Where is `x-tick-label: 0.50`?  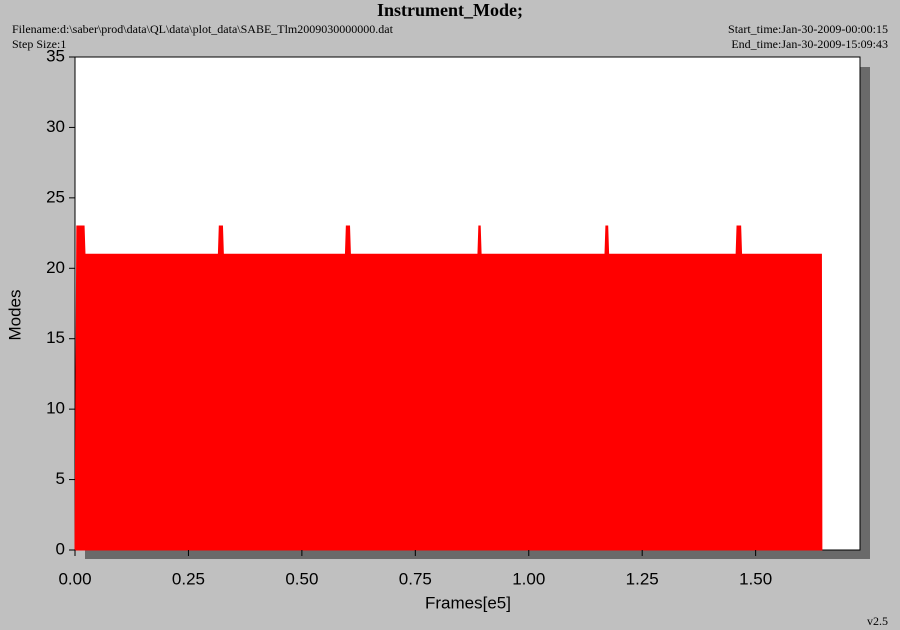 x-tick-label: 0.50 is located at coordinates (301, 578).